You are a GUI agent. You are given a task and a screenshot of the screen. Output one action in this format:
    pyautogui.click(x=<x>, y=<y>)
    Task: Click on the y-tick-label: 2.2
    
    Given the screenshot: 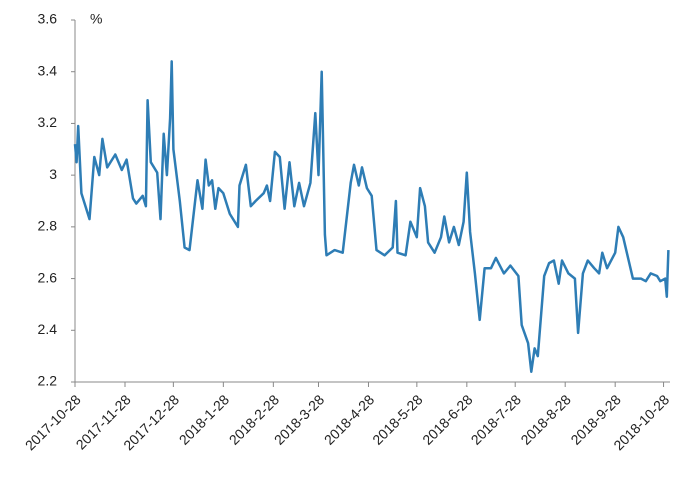 What is the action you would take?
    pyautogui.click(x=48, y=381)
    